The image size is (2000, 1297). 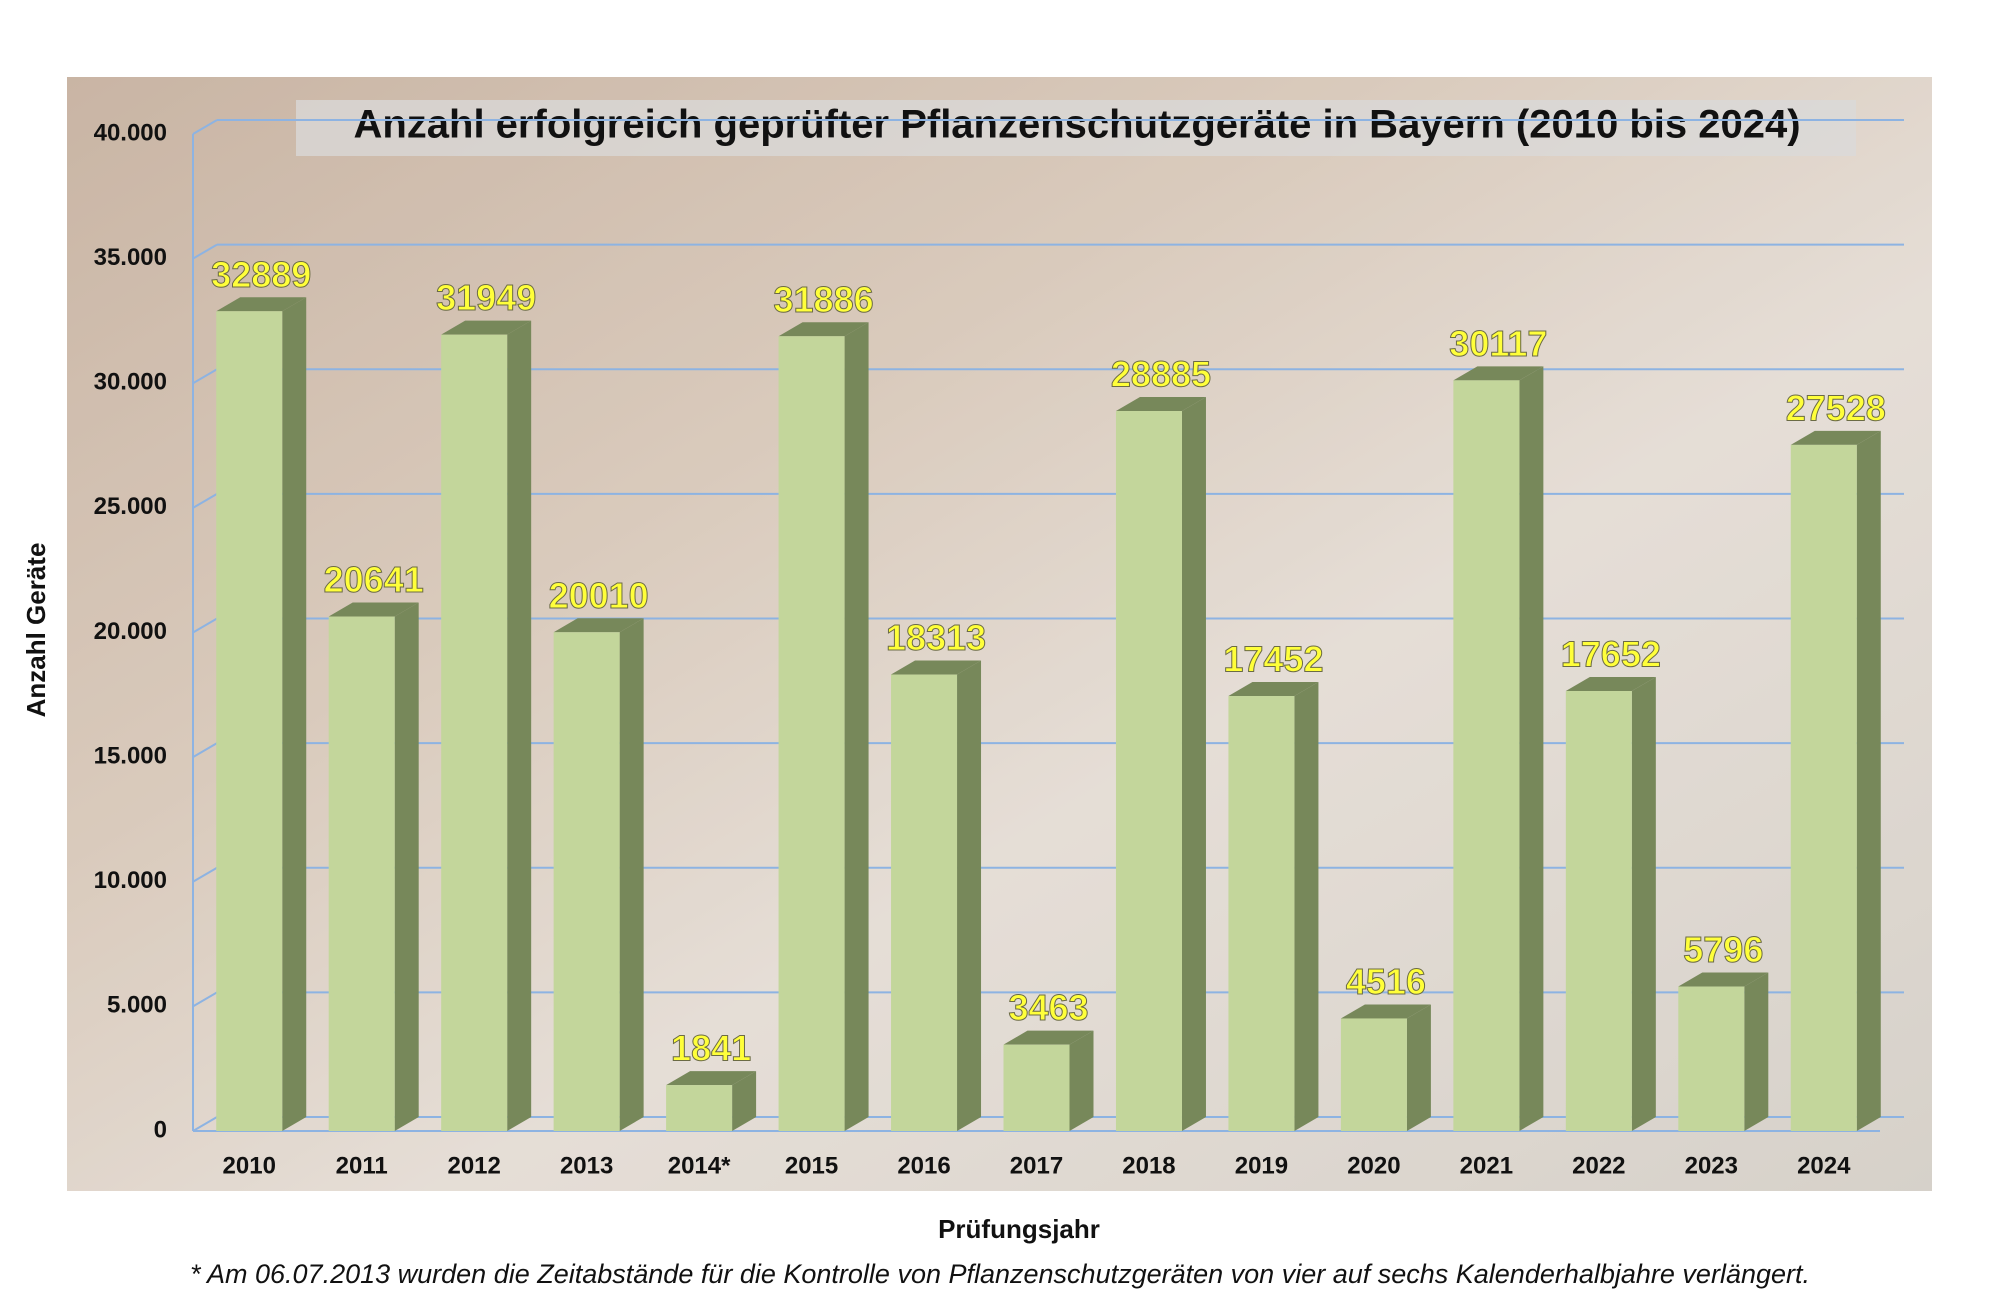 I want to click on x-axis-label: Prüfungsjahr, so click(x=1019, y=1229).